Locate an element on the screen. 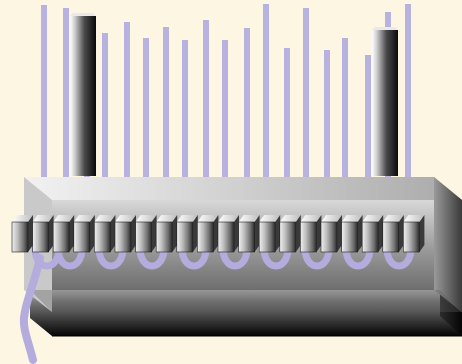 Image resolution: width=462 pixels, height=364 pixels. reed-blocks is located at coordinates (218, 234).